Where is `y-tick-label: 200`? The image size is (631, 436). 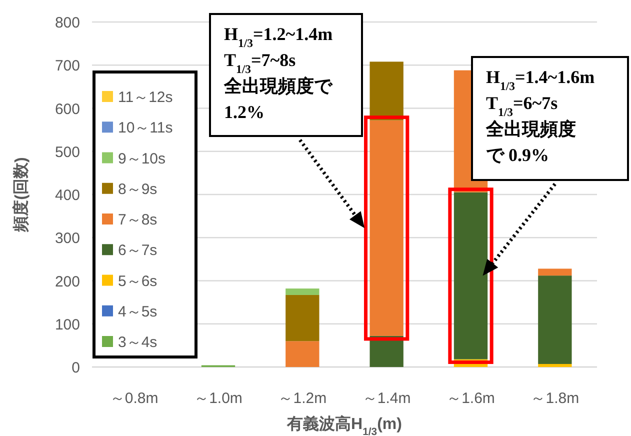 y-tick-label: 200 is located at coordinates (67, 281).